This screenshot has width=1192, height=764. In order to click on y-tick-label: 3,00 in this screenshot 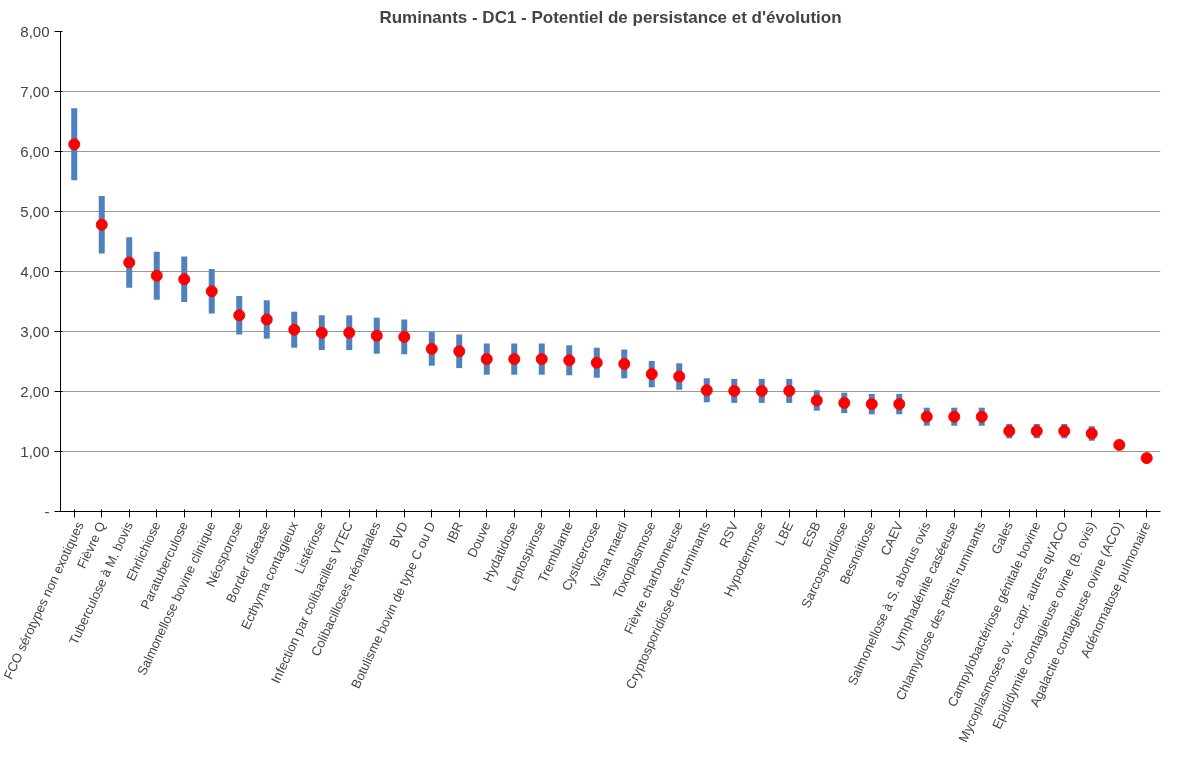, I will do `click(35, 331)`.